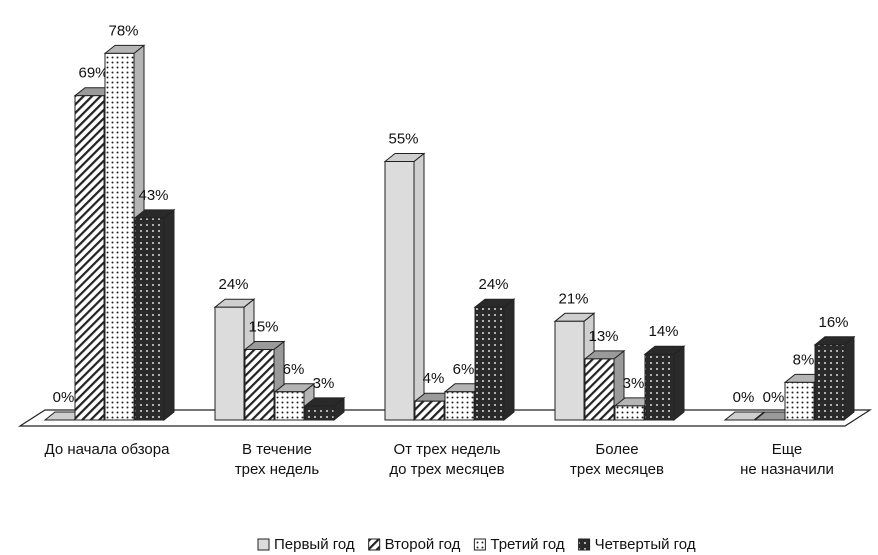 Image resolution: width=878 pixels, height=555 pixels. What do you see at coordinates (833, 322) in the screenshot?
I see `data-label: 16%` at bounding box center [833, 322].